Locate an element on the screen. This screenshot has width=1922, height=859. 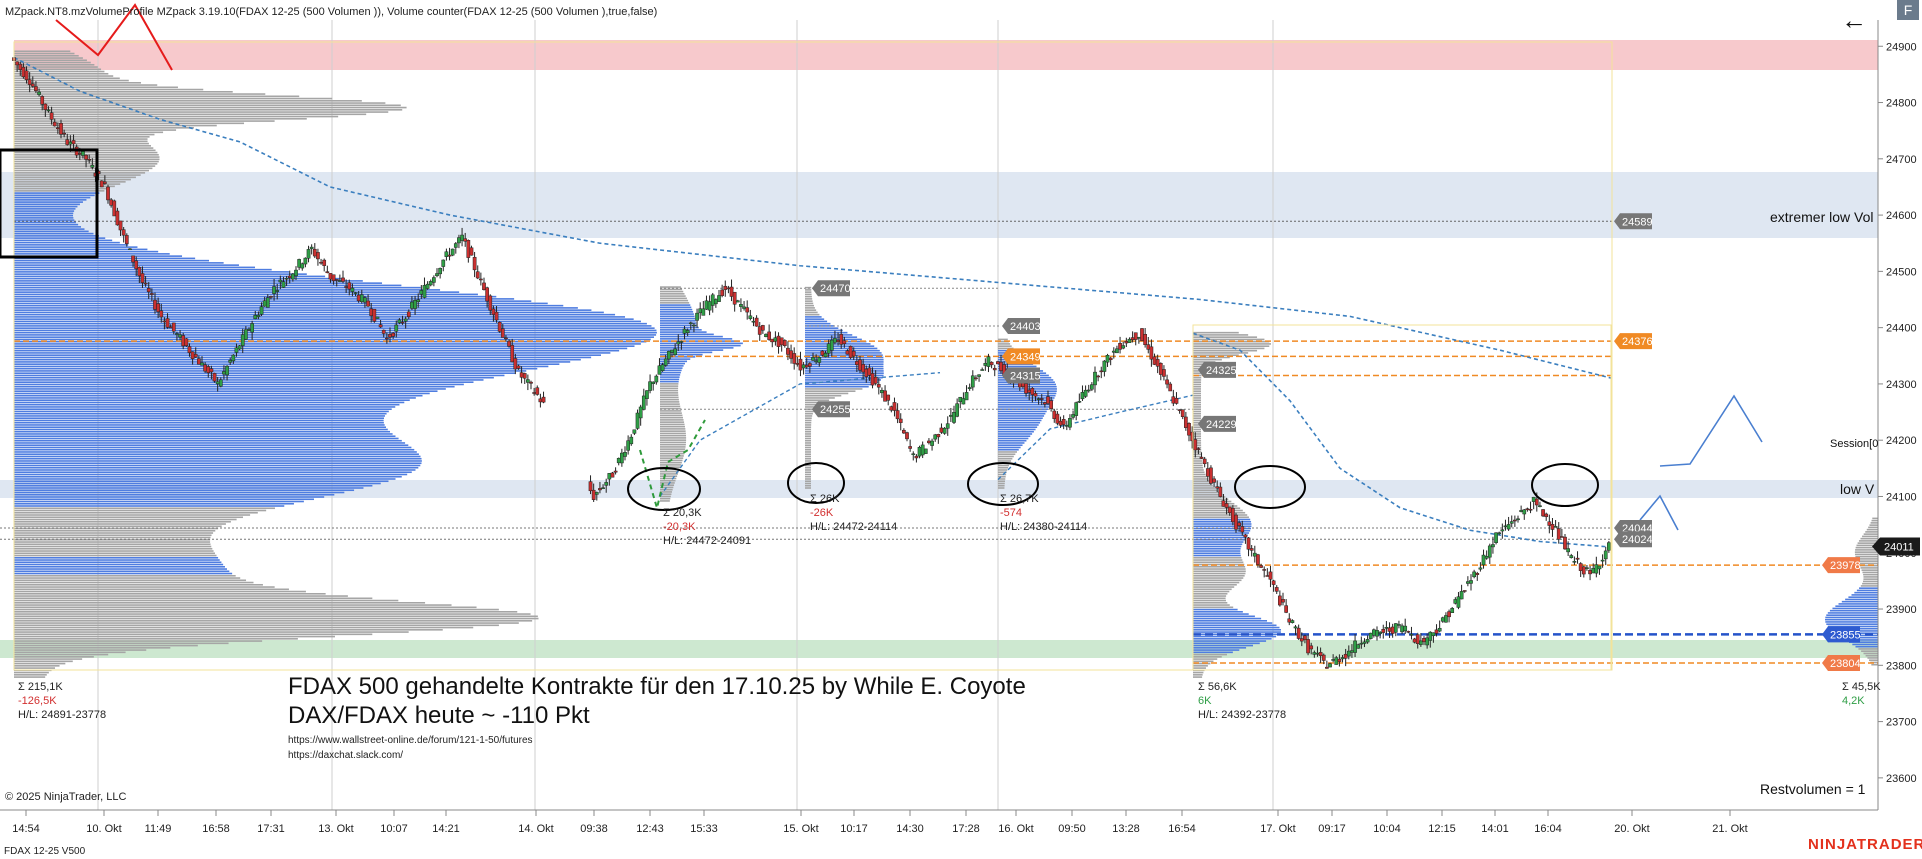
vwap-session is located at coordinates (800, 434).